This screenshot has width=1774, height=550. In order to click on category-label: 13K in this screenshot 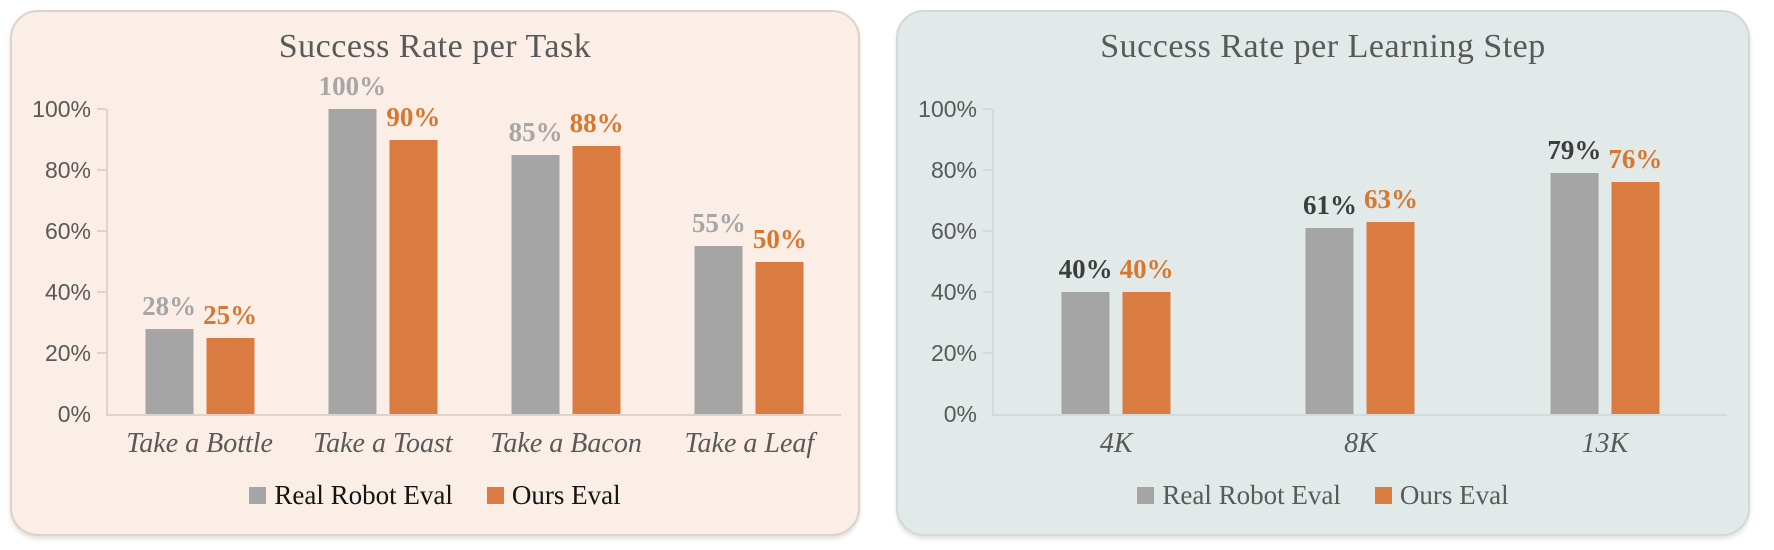, I will do `click(1605, 443)`.